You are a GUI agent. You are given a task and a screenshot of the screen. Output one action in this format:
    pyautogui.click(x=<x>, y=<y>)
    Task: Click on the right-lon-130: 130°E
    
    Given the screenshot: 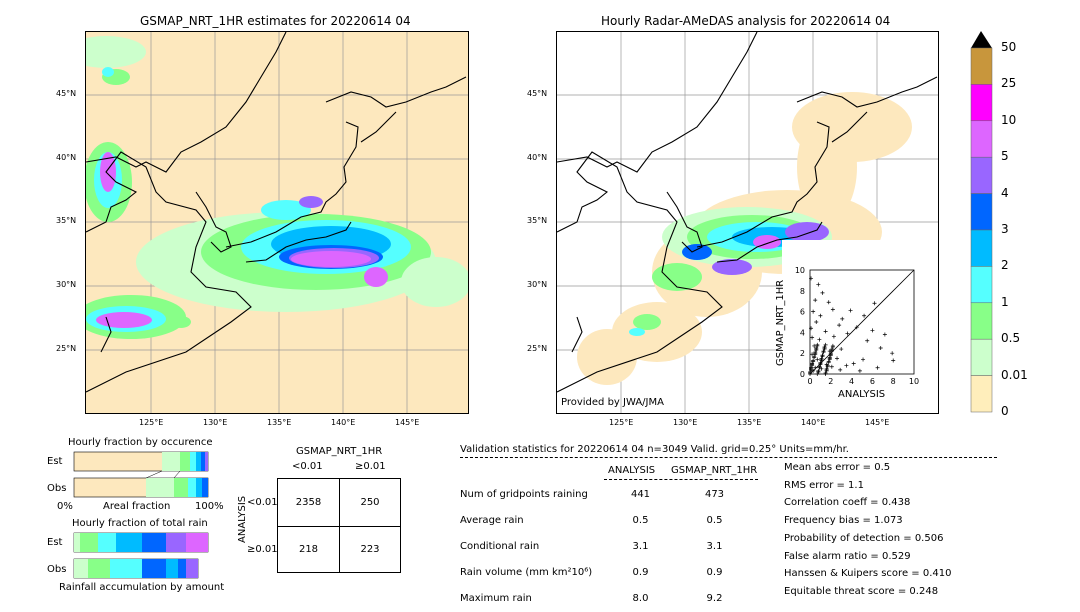 What is the action you would take?
    pyautogui.click(x=685, y=422)
    